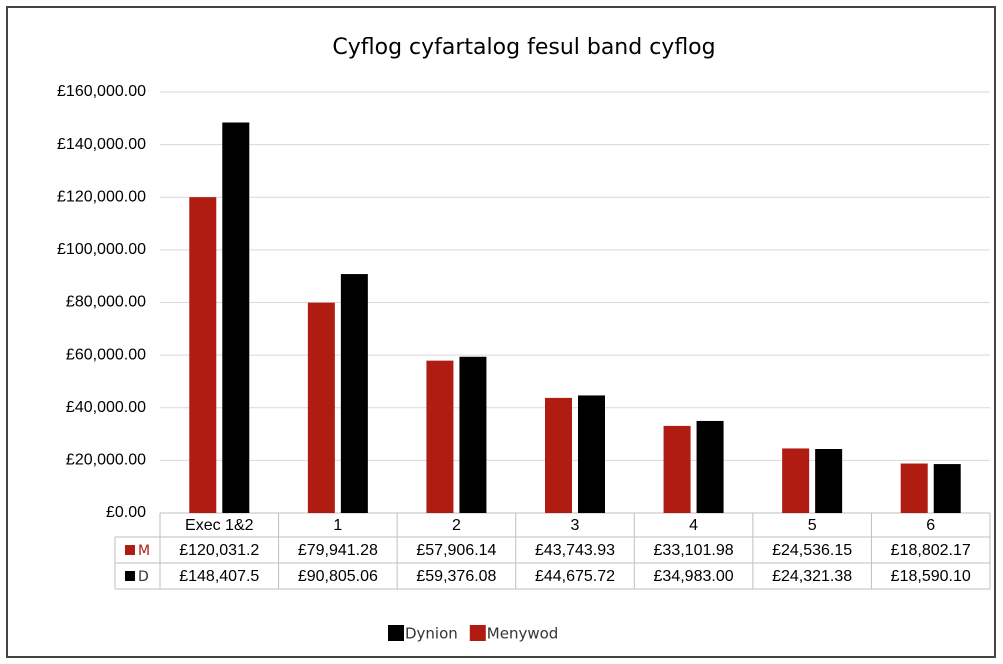 The height and width of the screenshot is (664, 1003). Describe the element at coordinates (106, 354) in the screenshot. I see `y-tick-label: £60,000.00` at that location.